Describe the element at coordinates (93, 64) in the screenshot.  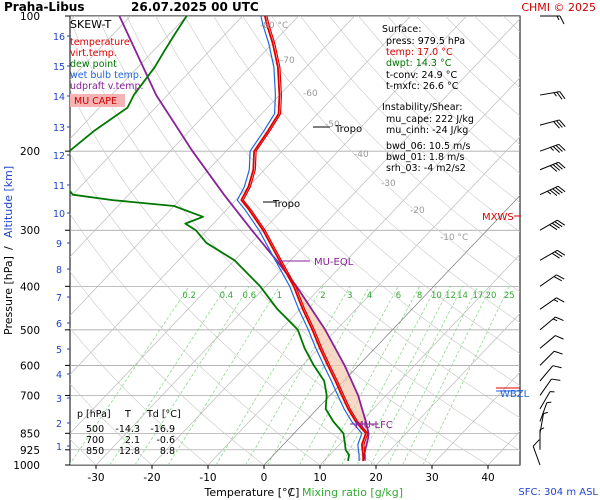
I see `legend-item-dew-point: dew point` at that location.